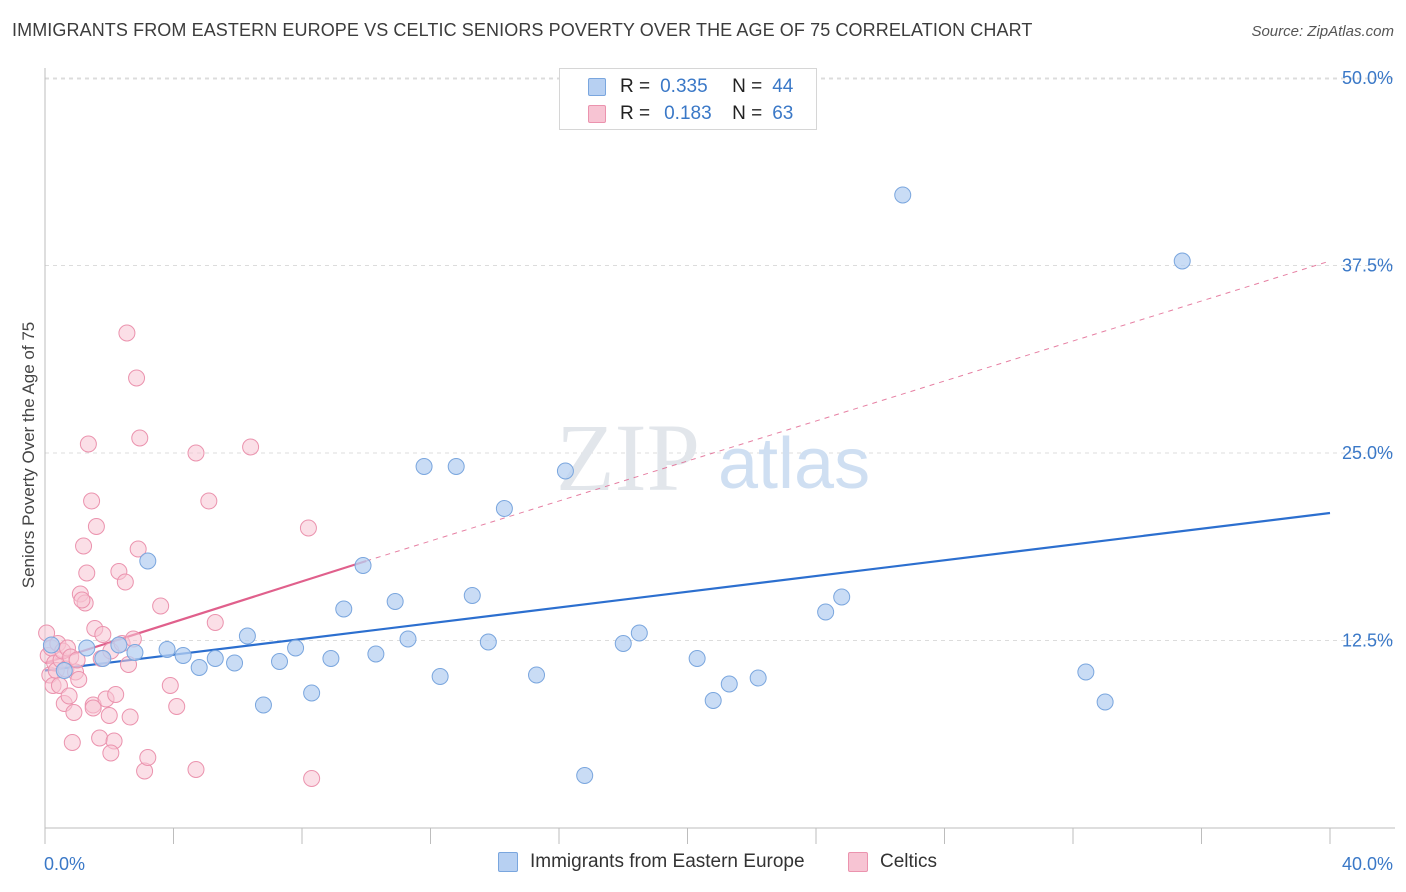  What do you see at coordinates (684, 86) in the screenshot?
I see `legend-r-value-blue: 0.335` at bounding box center [684, 86].